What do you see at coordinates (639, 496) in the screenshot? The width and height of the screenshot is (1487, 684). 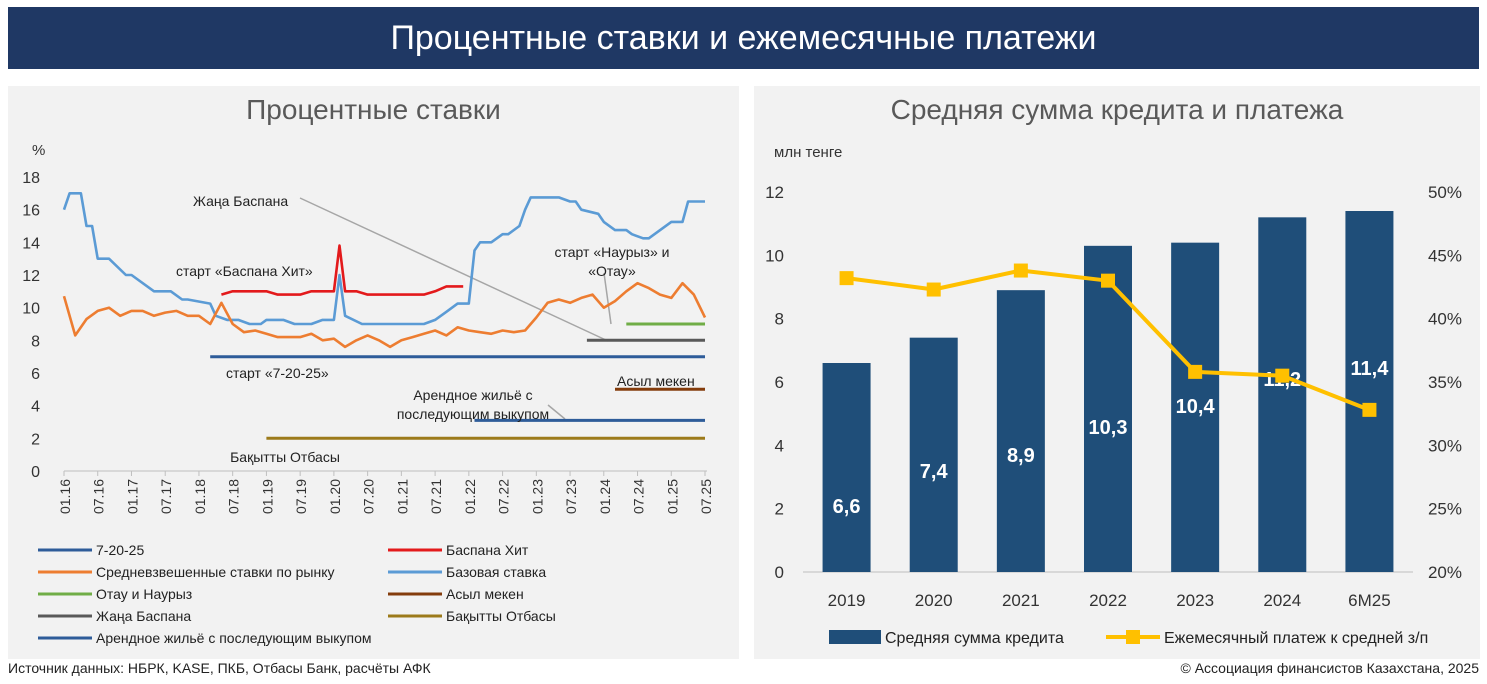 I see `x-tick-label: 07.24` at bounding box center [639, 496].